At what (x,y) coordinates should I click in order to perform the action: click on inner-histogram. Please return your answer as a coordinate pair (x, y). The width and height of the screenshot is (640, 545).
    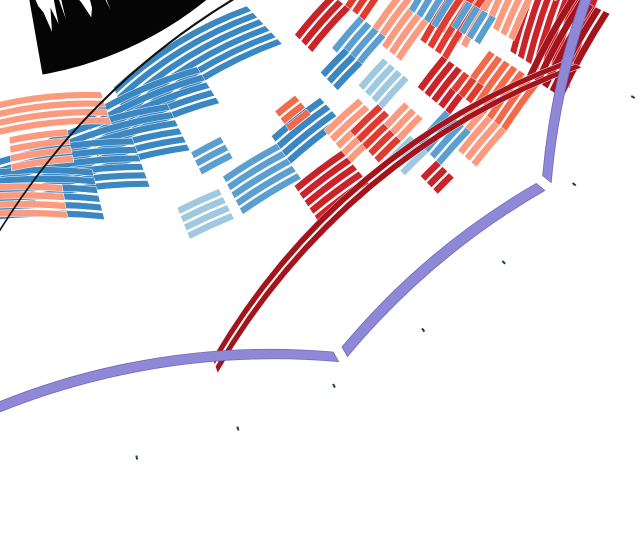
    Looking at the image, I should click on (118, 37).